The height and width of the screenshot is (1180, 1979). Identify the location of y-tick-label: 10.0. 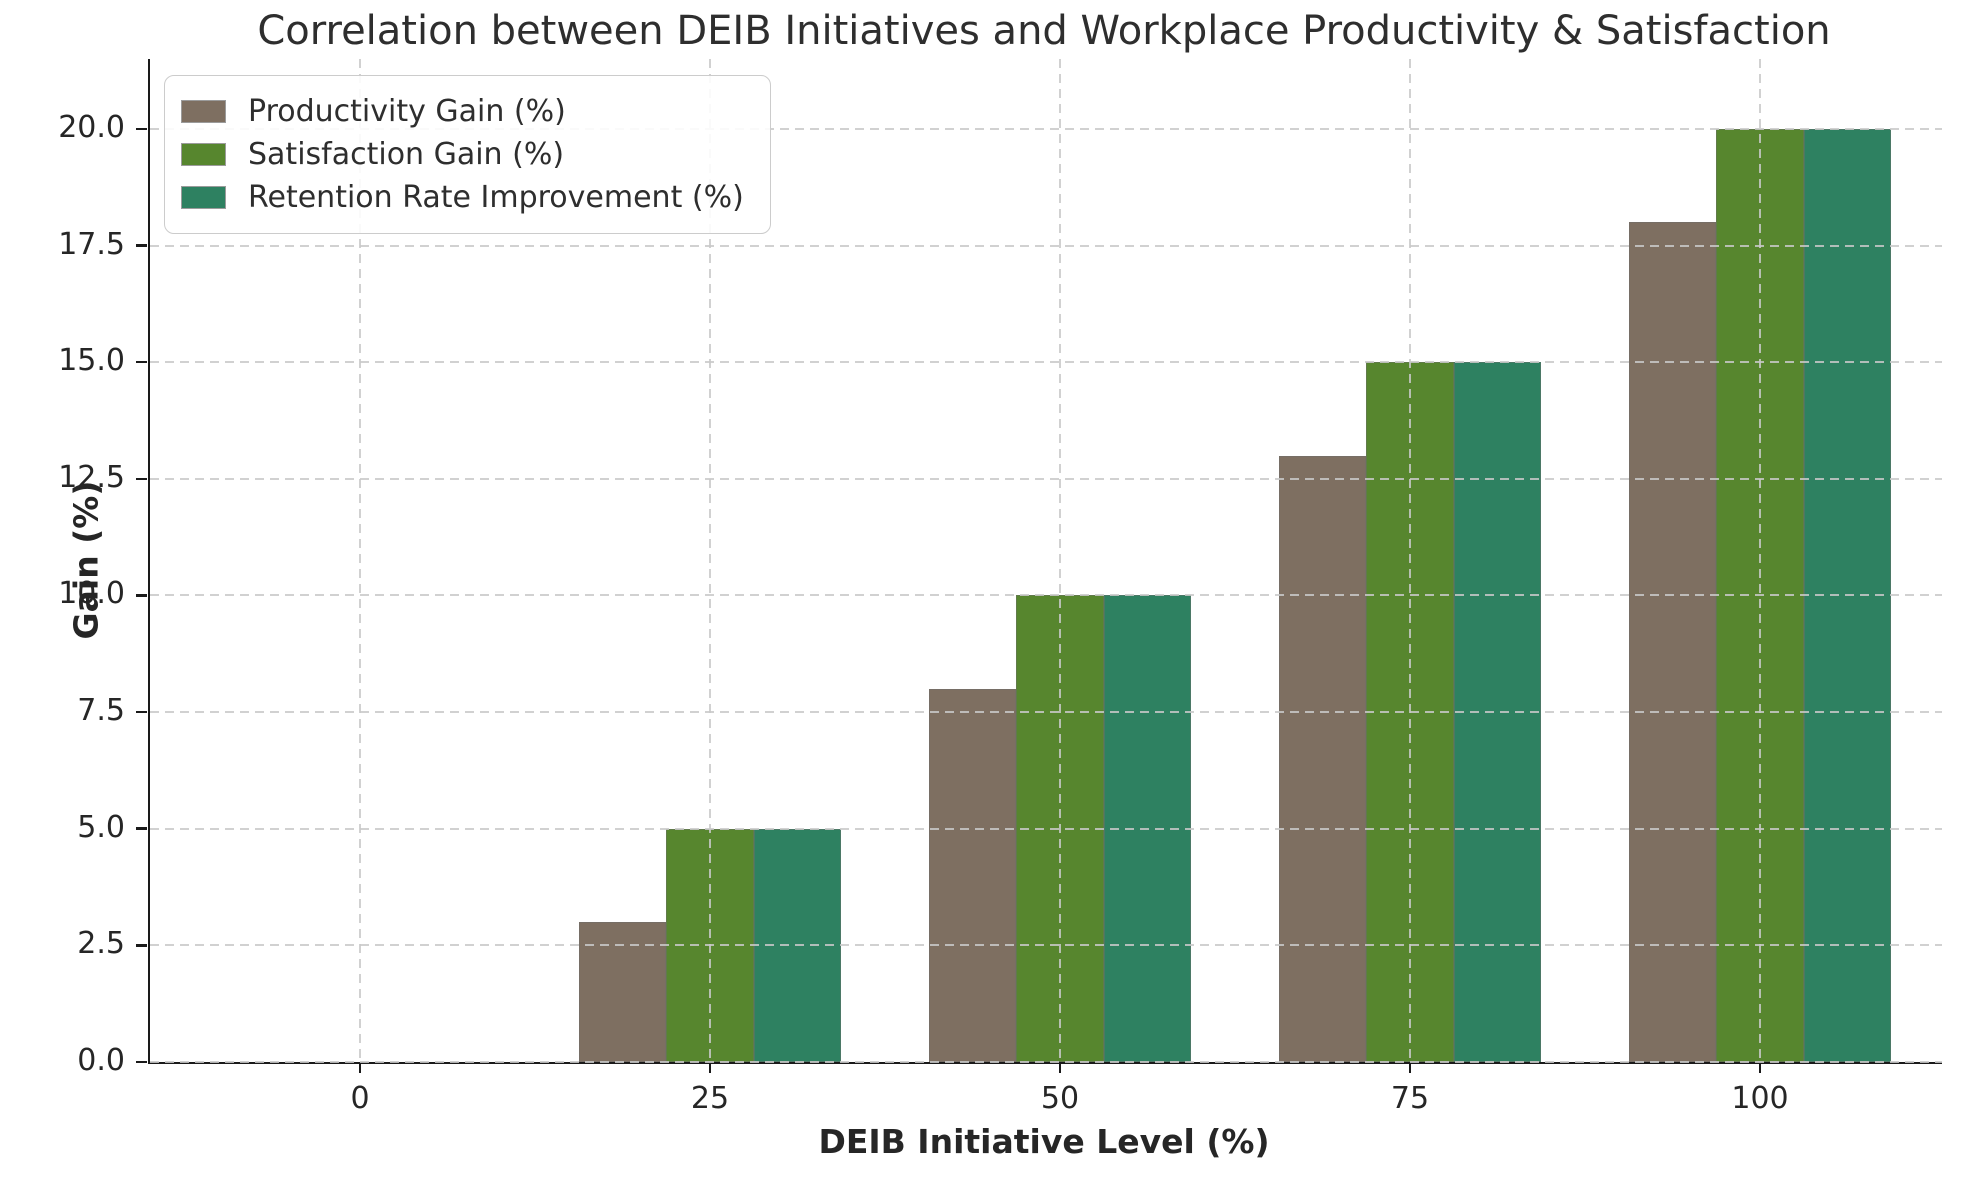
(91, 594).